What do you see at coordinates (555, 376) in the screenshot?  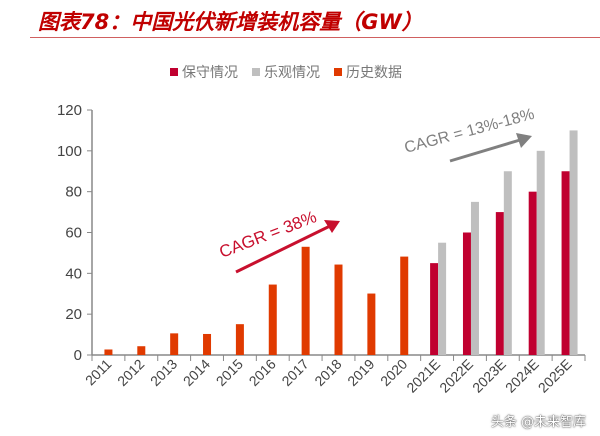 I see `x-tick-label: 2025E` at bounding box center [555, 376].